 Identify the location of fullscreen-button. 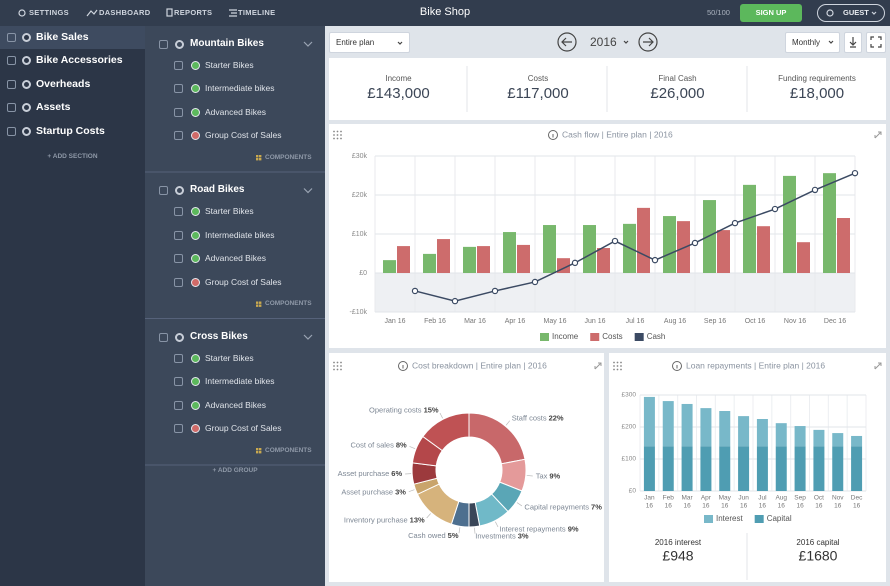
(876, 42).